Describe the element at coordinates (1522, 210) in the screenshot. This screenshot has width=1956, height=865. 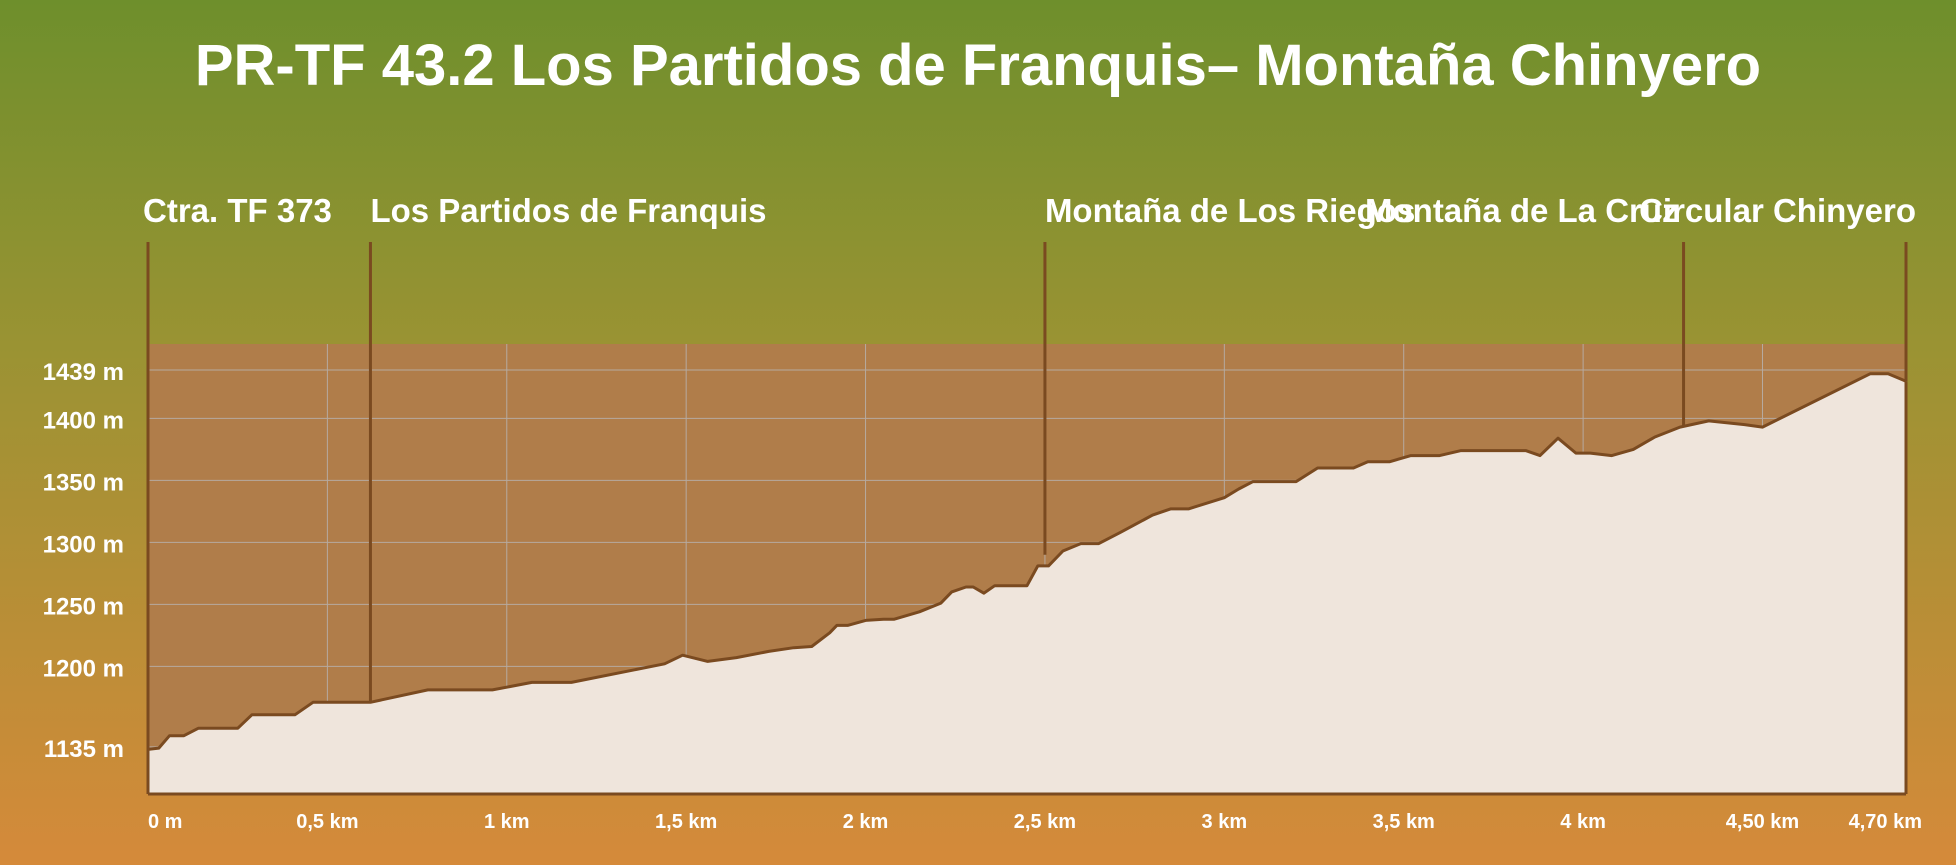
I see `waypoint-label: Montaña de La Cruz` at that location.